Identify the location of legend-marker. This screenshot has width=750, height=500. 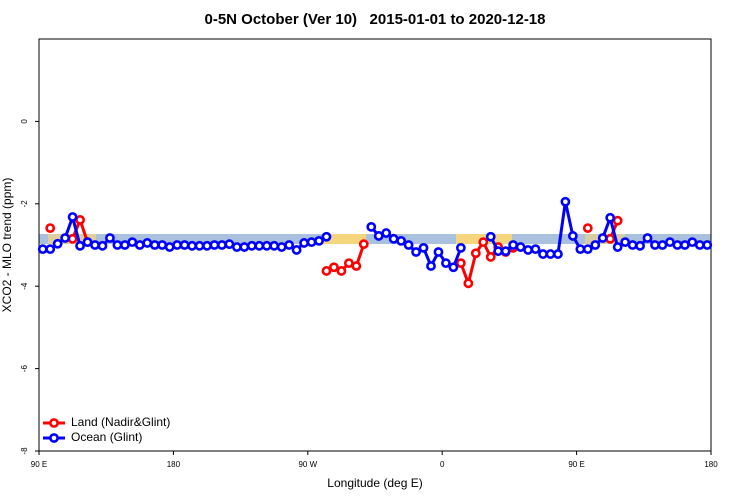
(54, 423).